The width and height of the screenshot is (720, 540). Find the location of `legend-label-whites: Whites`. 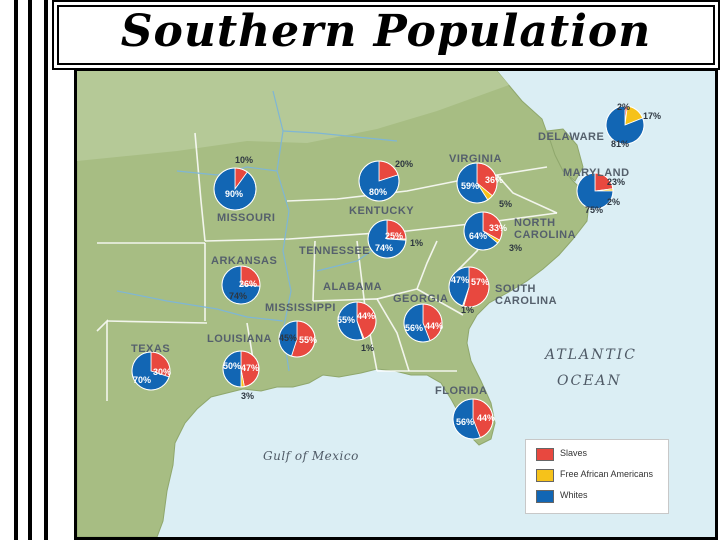

legend-label-whites: Whites is located at coordinates (574, 495).